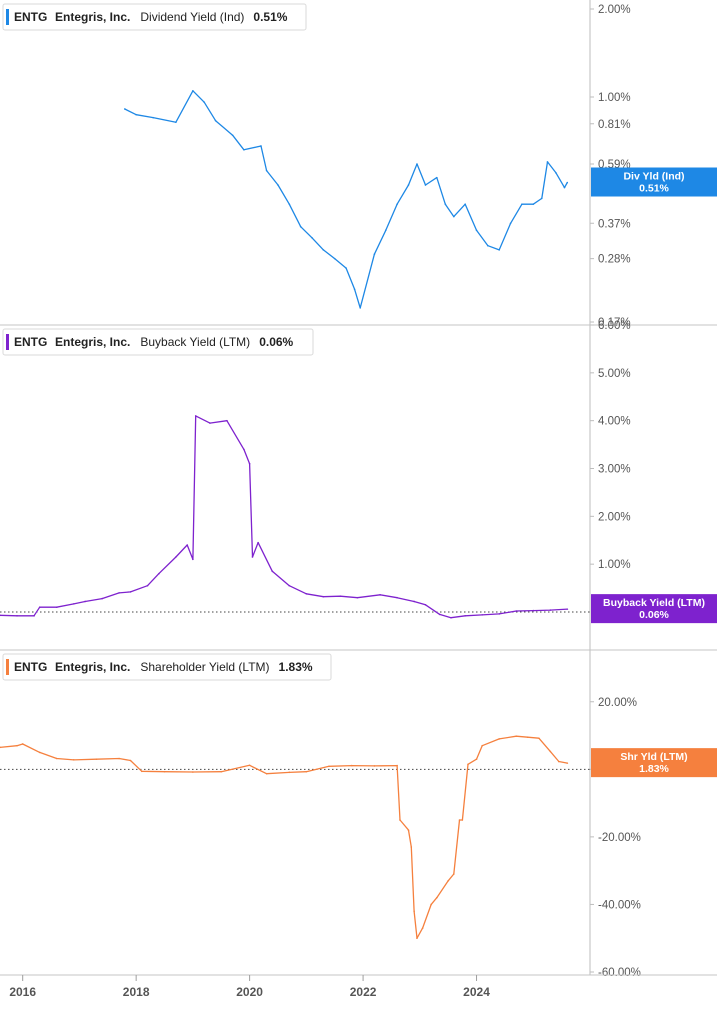 The height and width of the screenshot is (1010, 717). What do you see at coordinates (363, 992) in the screenshot?
I see `x-tick-label: 2022` at bounding box center [363, 992].